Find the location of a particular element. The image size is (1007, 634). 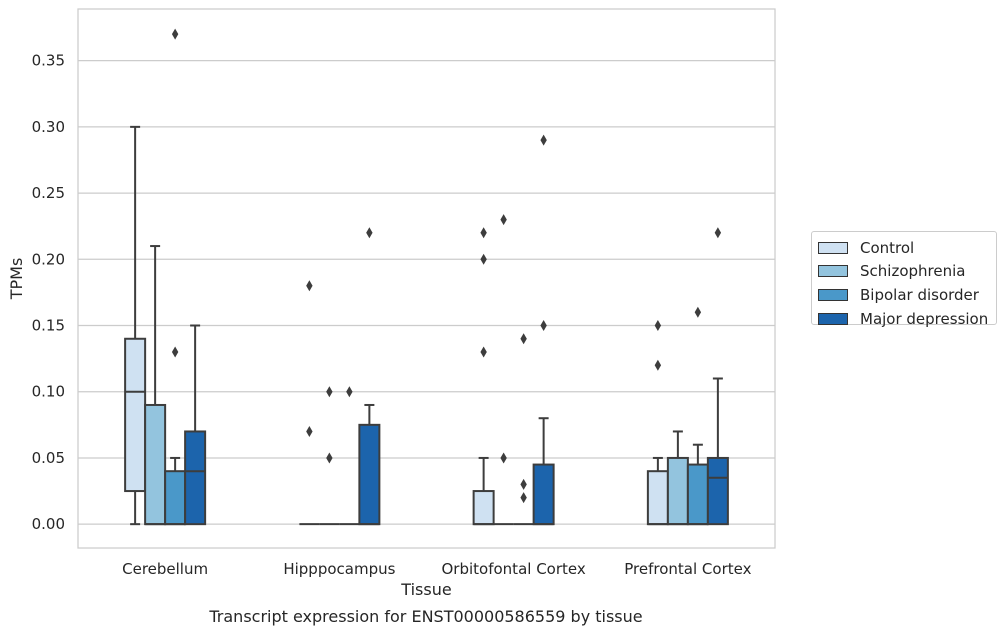

y-tick-label: 0.35 is located at coordinates (48, 61).